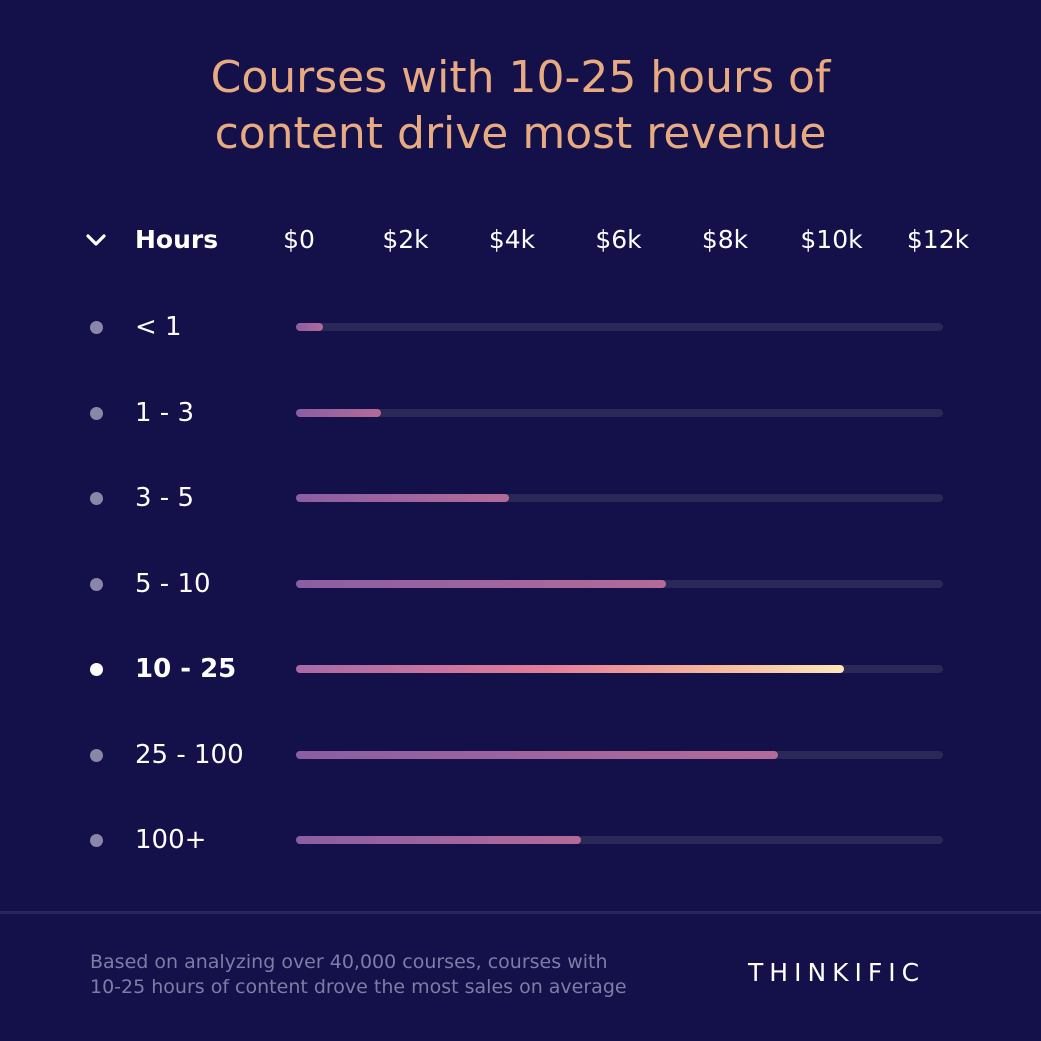 The height and width of the screenshot is (1041, 1041). Describe the element at coordinates (520, 77) in the screenshot. I see `chart-title-line-1: Courses with 10-25 hours of` at that location.